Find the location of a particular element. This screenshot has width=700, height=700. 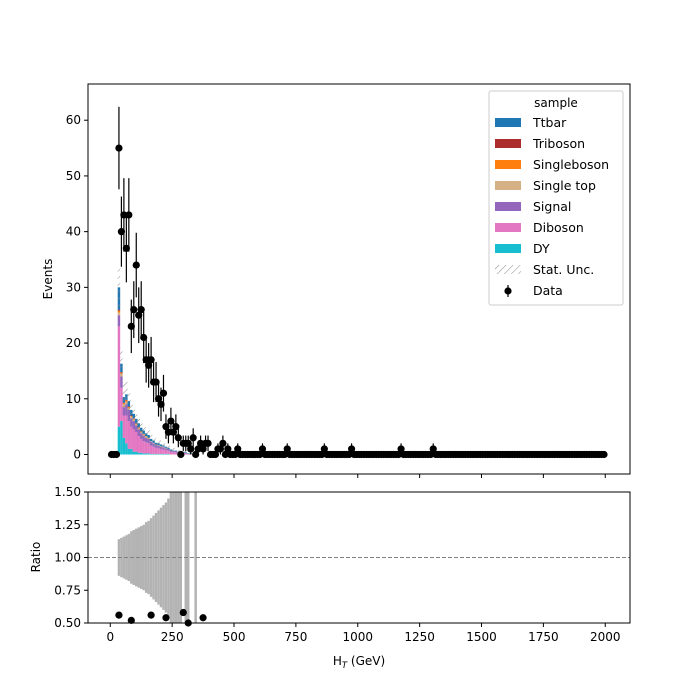

y-axis-label-events: Events is located at coordinates (48, 279).